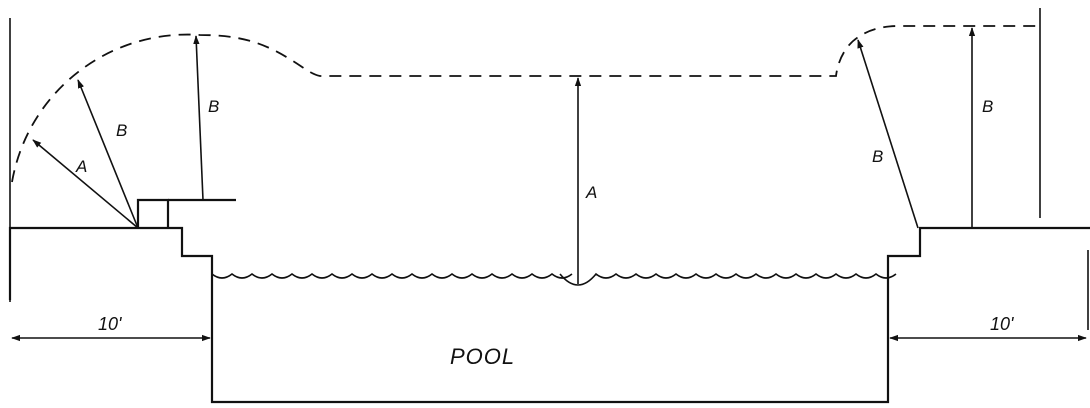  Describe the element at coordinates (81, 166) in the screenshot. I see `label-radius-a-left: A` at that location.